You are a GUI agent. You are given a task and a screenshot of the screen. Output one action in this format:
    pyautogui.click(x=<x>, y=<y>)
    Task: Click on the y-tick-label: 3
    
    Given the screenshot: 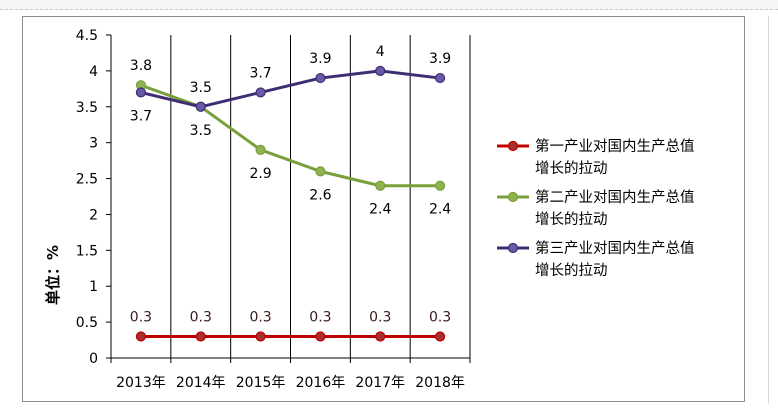 What is the action you would take?
    pyautogui.click(x=93, y=144)
    